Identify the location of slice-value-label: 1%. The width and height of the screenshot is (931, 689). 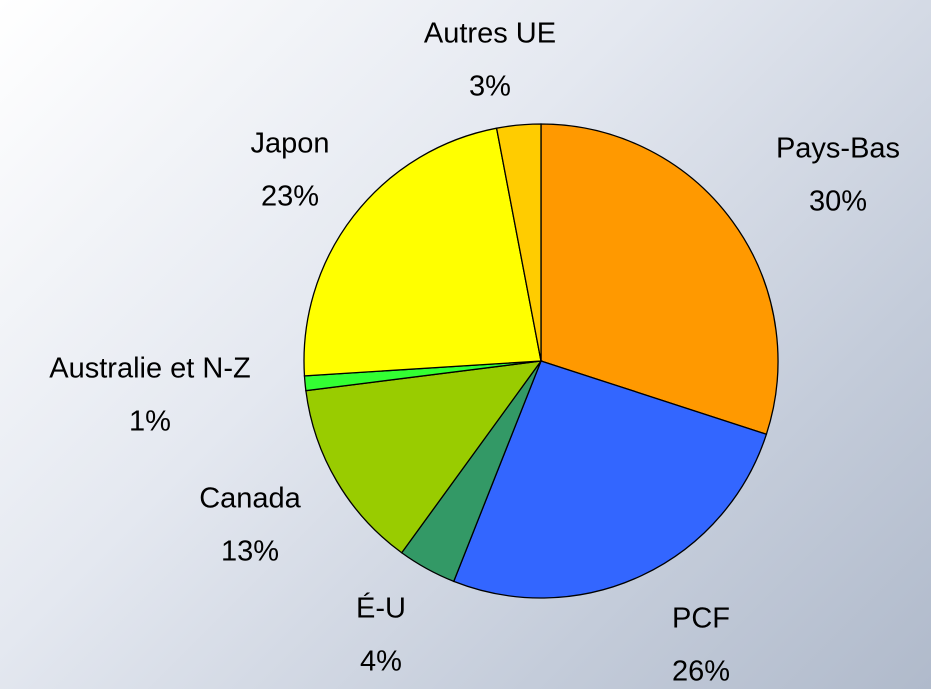
(150, 422).